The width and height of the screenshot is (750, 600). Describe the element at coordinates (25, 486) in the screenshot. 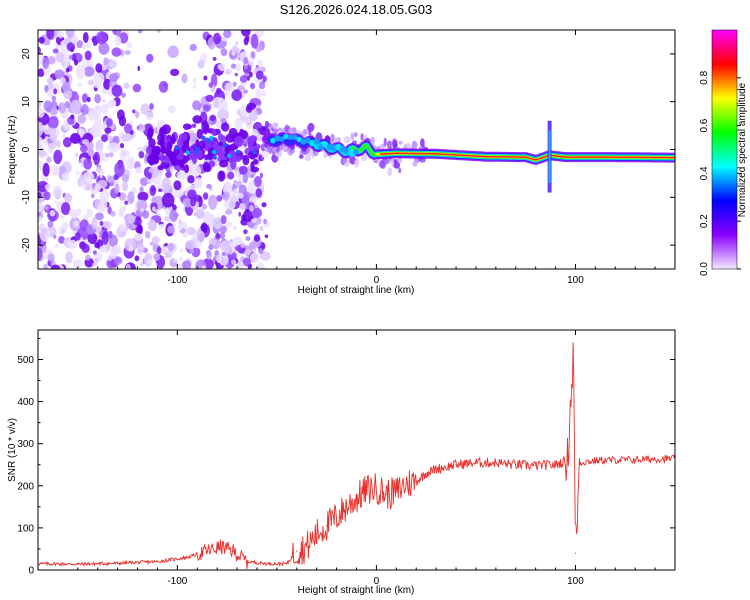

I see `snr-ytick-label: 200` at that location.